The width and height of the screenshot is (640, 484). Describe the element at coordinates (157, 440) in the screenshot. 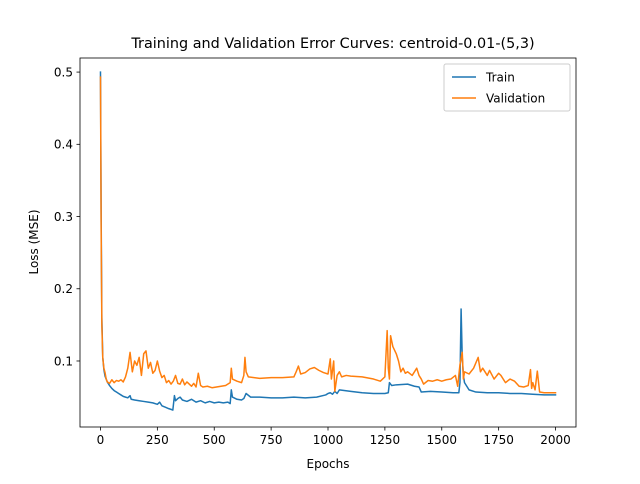

I see `x-tick-label: 250` at that location.